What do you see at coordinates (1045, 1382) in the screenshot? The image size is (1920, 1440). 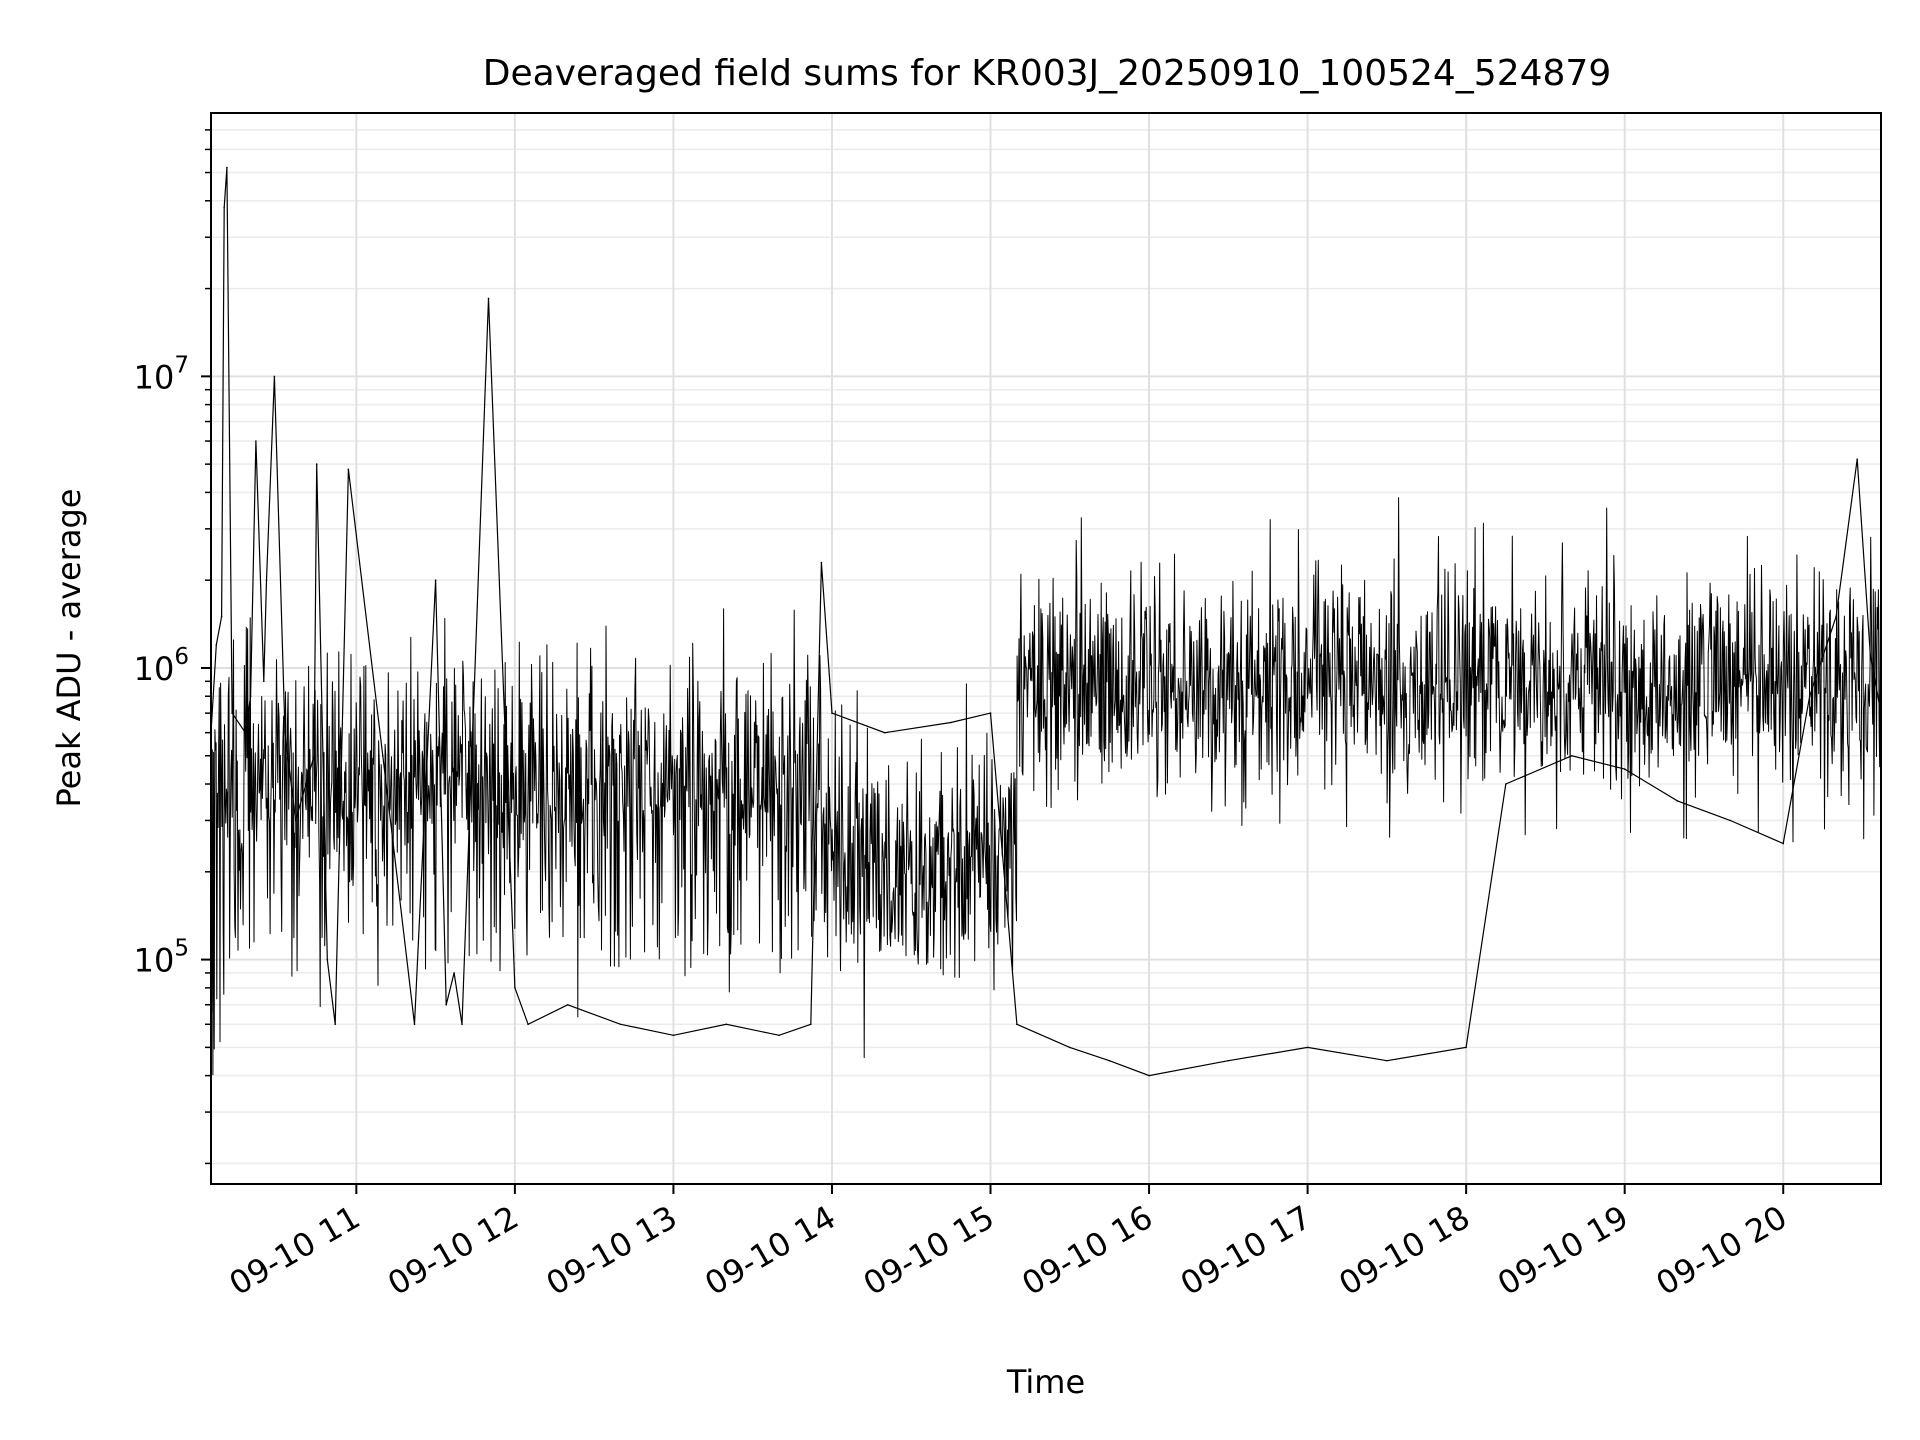 I see `x-axis-label: Time` at bounding box center [1045, 1382].